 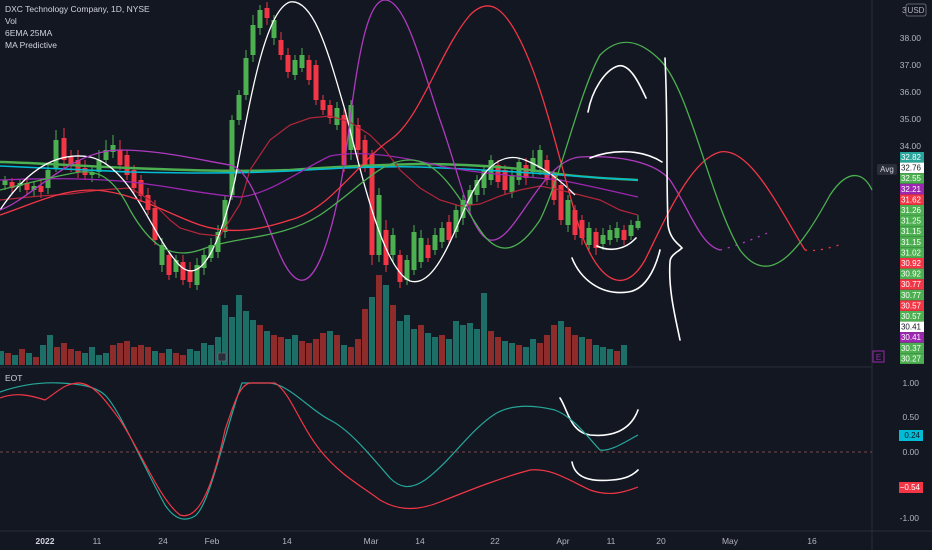 What do you see at coordinates (912, 210) in the screenshot?
I see `price-badge: 31.26` at bounding box center [912, 210].